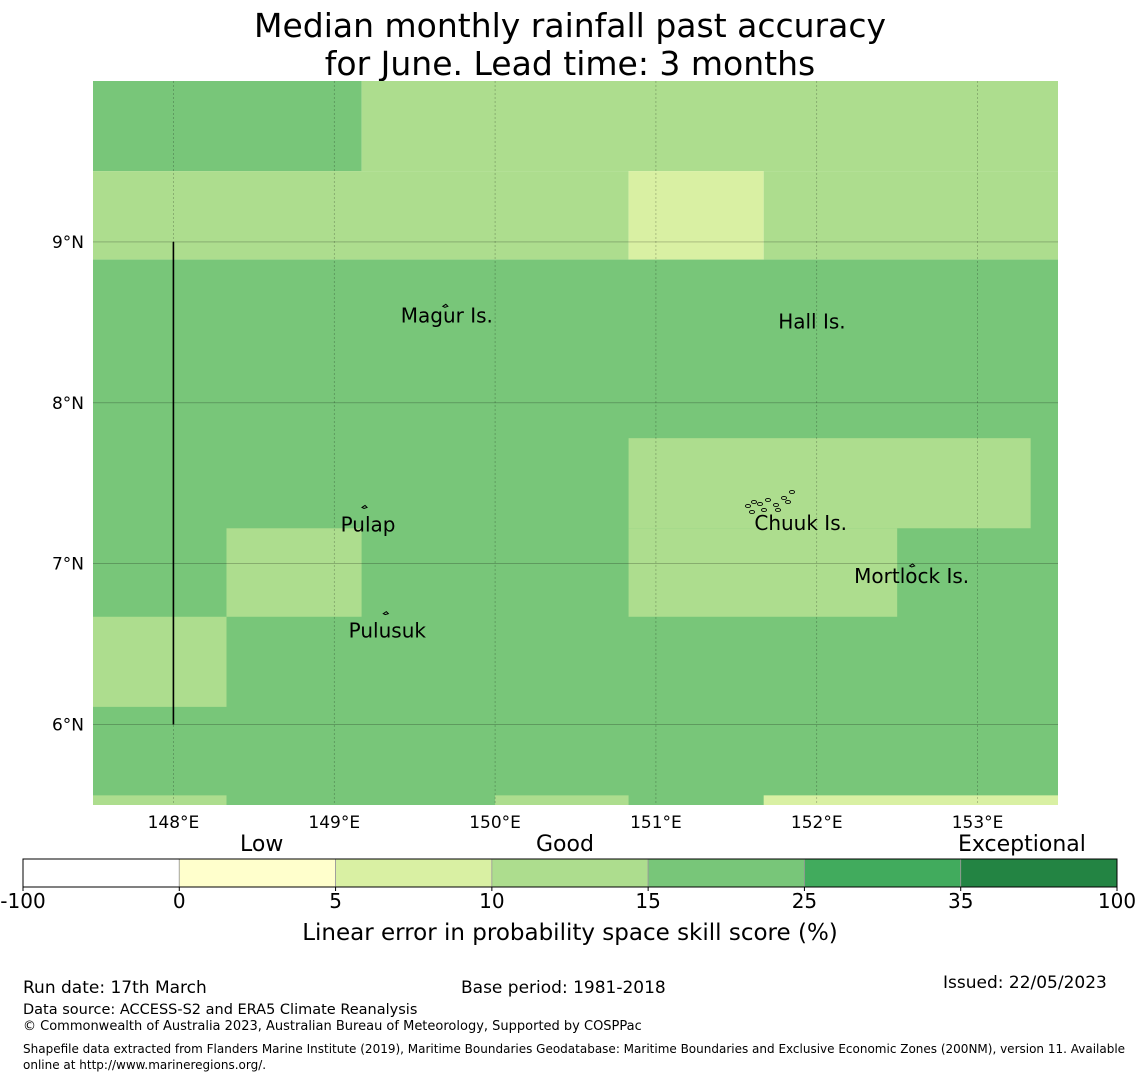 Image resolution: width=1140 pixels, height=1080 pixels. I want to click on latitude-tick-label: 7°N, so click(68, 565).